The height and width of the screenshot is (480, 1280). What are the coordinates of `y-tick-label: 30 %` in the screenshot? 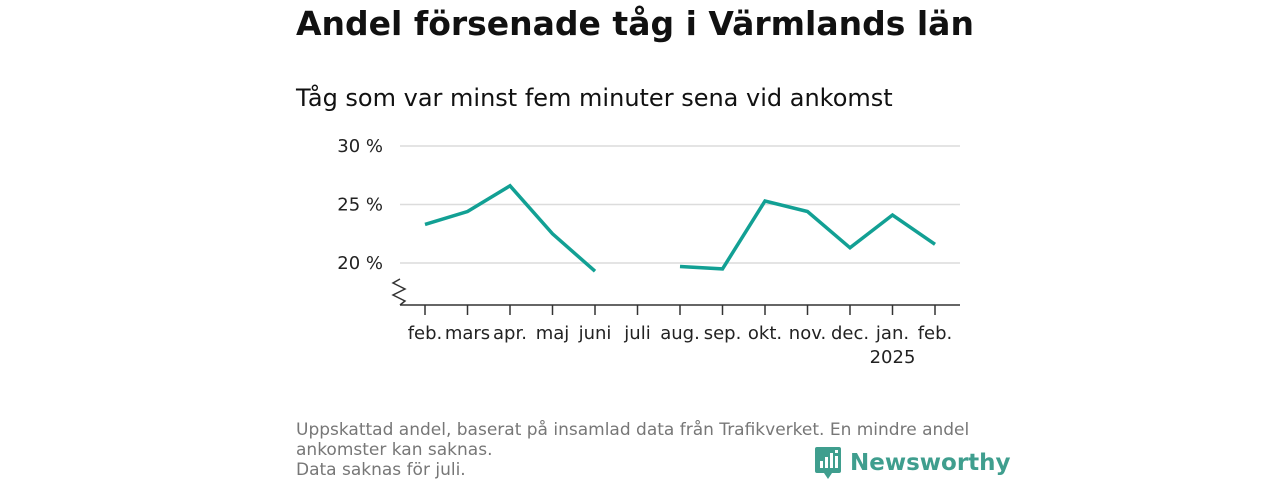 It's located at (360, 146).